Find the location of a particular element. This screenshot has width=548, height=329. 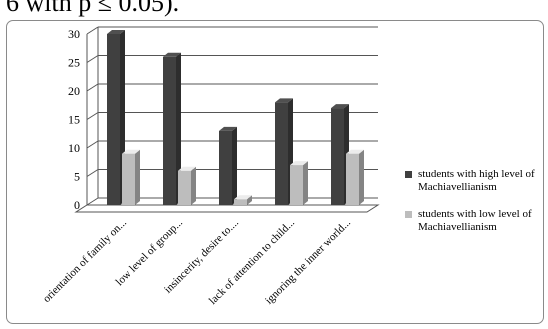

y-tick-label: 25 is located at coordinates (74, 63).